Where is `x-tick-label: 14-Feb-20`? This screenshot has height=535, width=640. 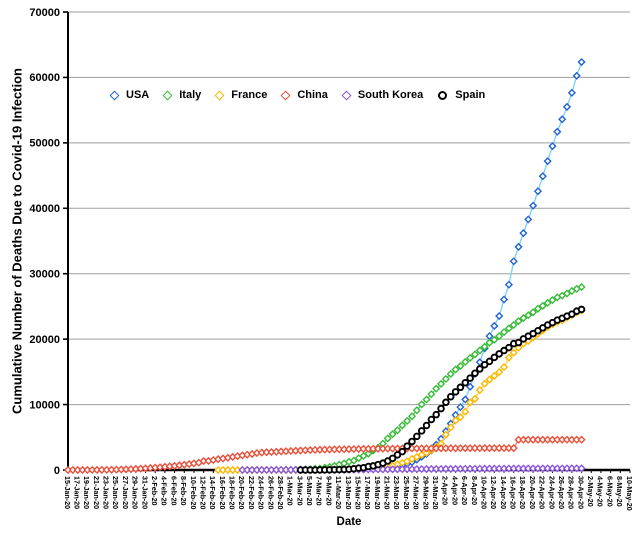
x-tick-label: 14-Feb-20 is located at coordinates (212, 493).